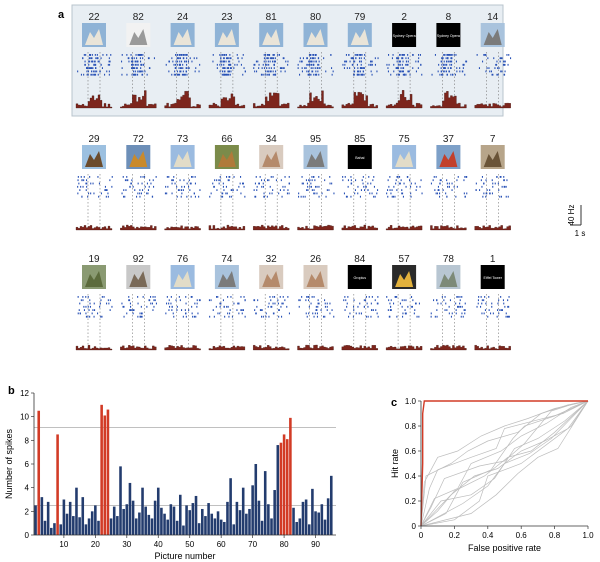 The height and width of the screenshot is (562, 600). What do you see at coordinates (189, 544) in the screenshot?
I see `x-tick-label: 50` at bounding box center [189, 544].